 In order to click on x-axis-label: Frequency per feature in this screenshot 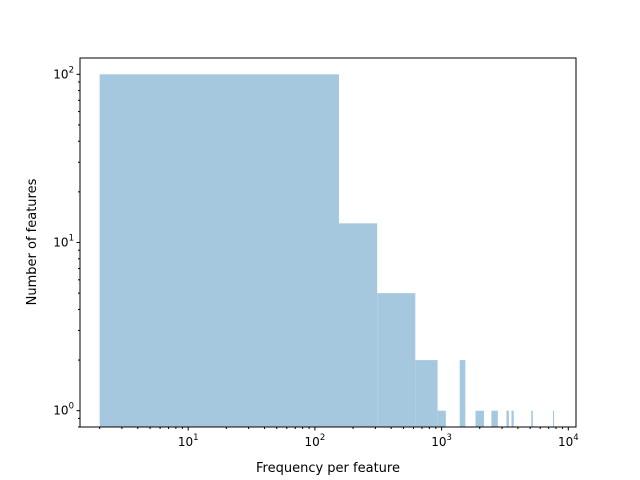, I will do `click(328, 468)`.